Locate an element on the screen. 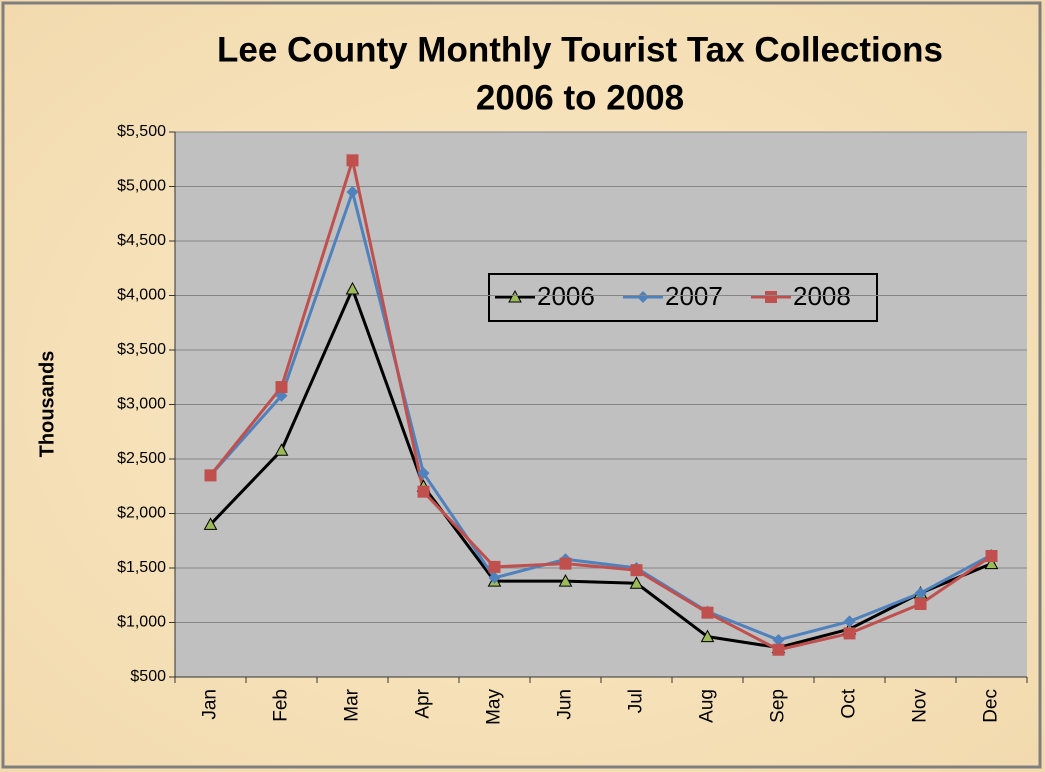 The width and height of the screenshot is (1045, 772). x-tick-label: Mar is located at coordinates (352, 704).